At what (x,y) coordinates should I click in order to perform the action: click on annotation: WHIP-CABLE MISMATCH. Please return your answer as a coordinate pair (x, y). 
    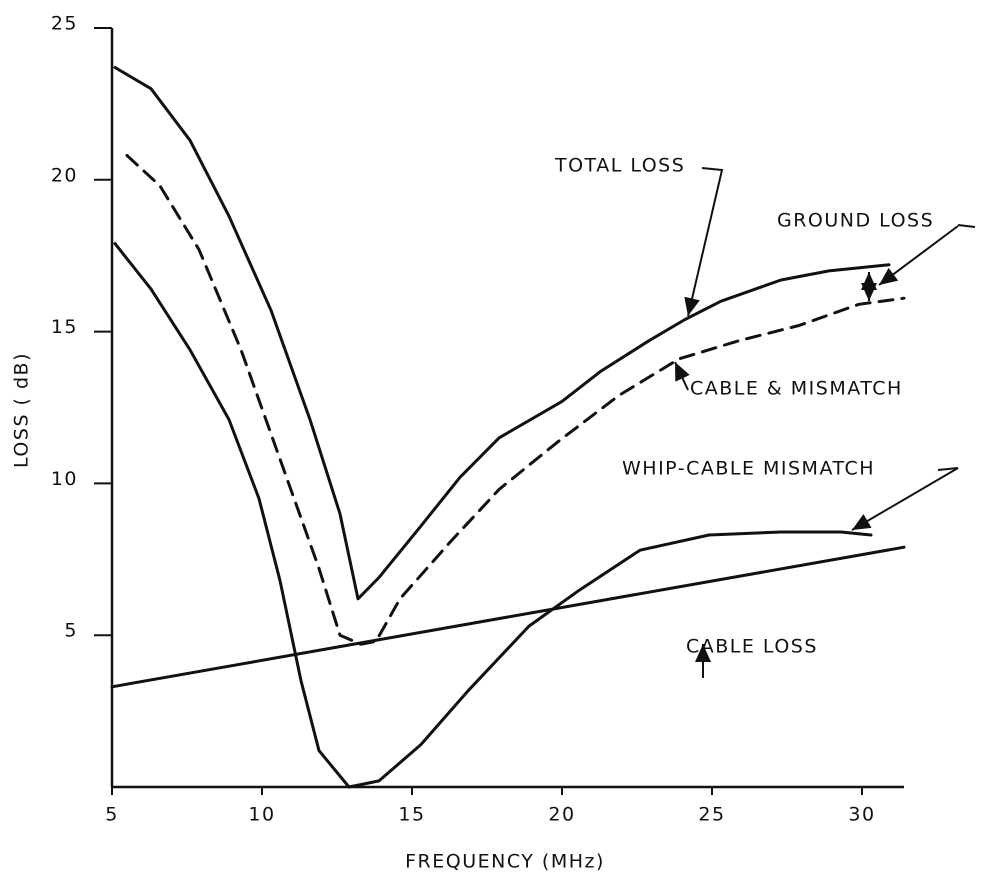
    Looking at the image, I should click on (748, 469).